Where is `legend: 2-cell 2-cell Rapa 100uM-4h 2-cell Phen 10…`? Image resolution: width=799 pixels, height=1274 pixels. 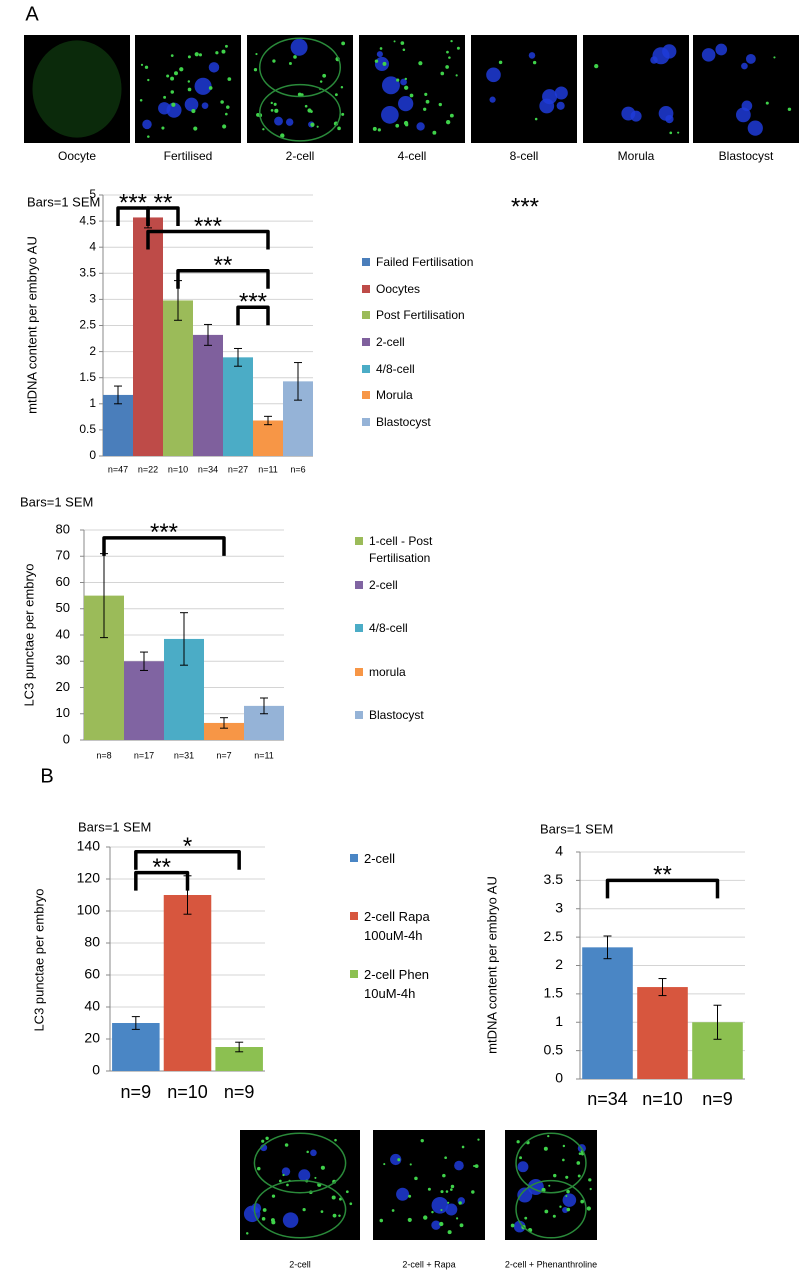
legend: 2-cell 2-cell Rapa 100uM-4h 2-cell Phen 10… is located at coordinates (397, 937).